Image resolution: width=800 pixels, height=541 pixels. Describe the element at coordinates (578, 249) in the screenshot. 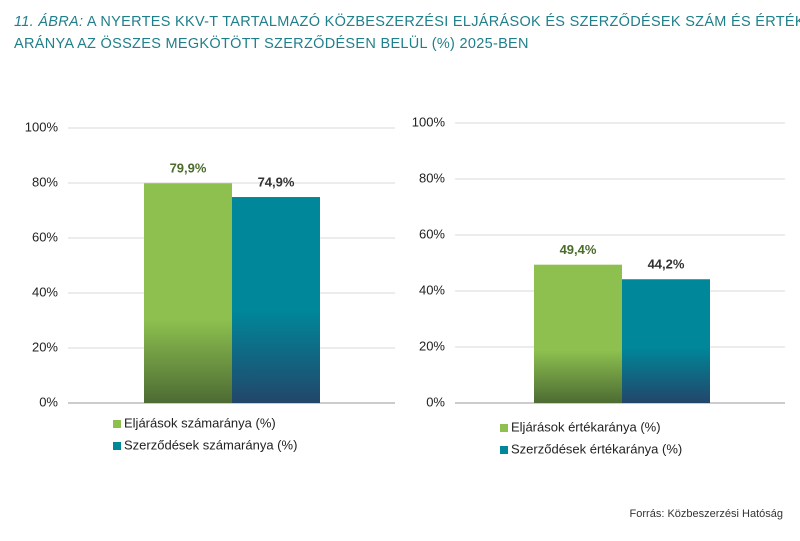

I see `value-label: 49,4%` at that location.